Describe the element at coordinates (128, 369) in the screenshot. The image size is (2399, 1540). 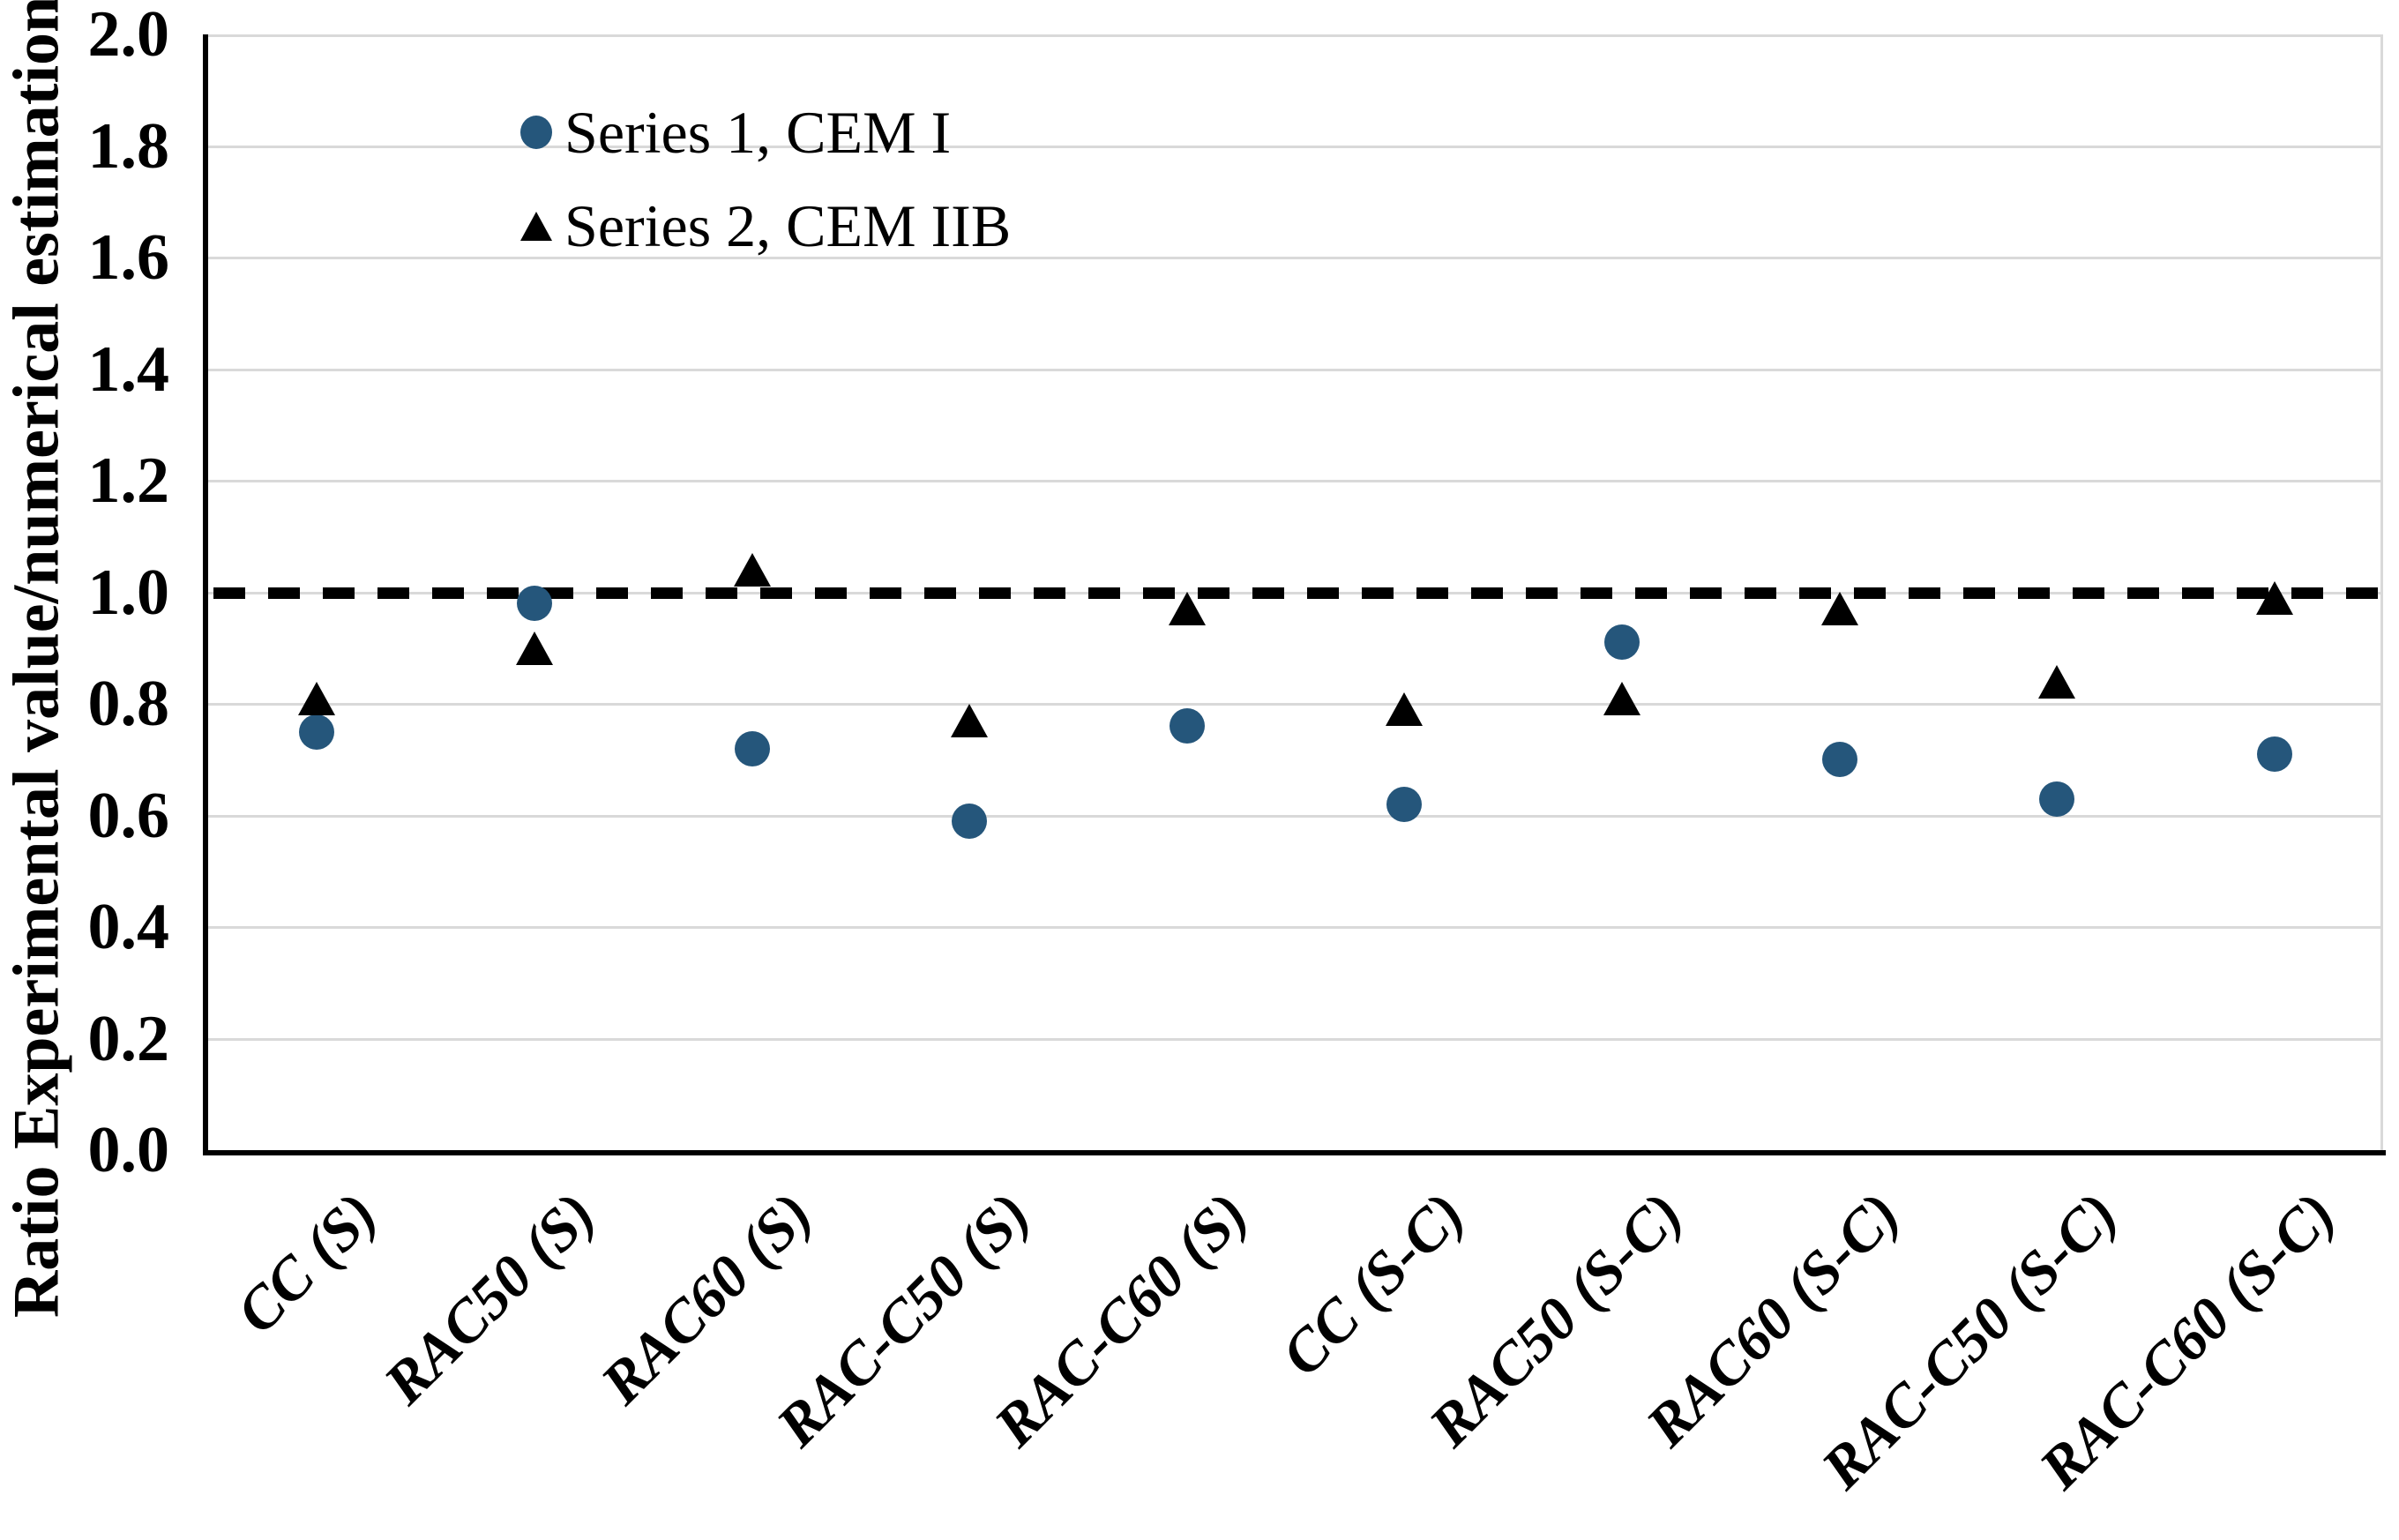
I see `y-tick-label-1.4: 1.4` at that location.